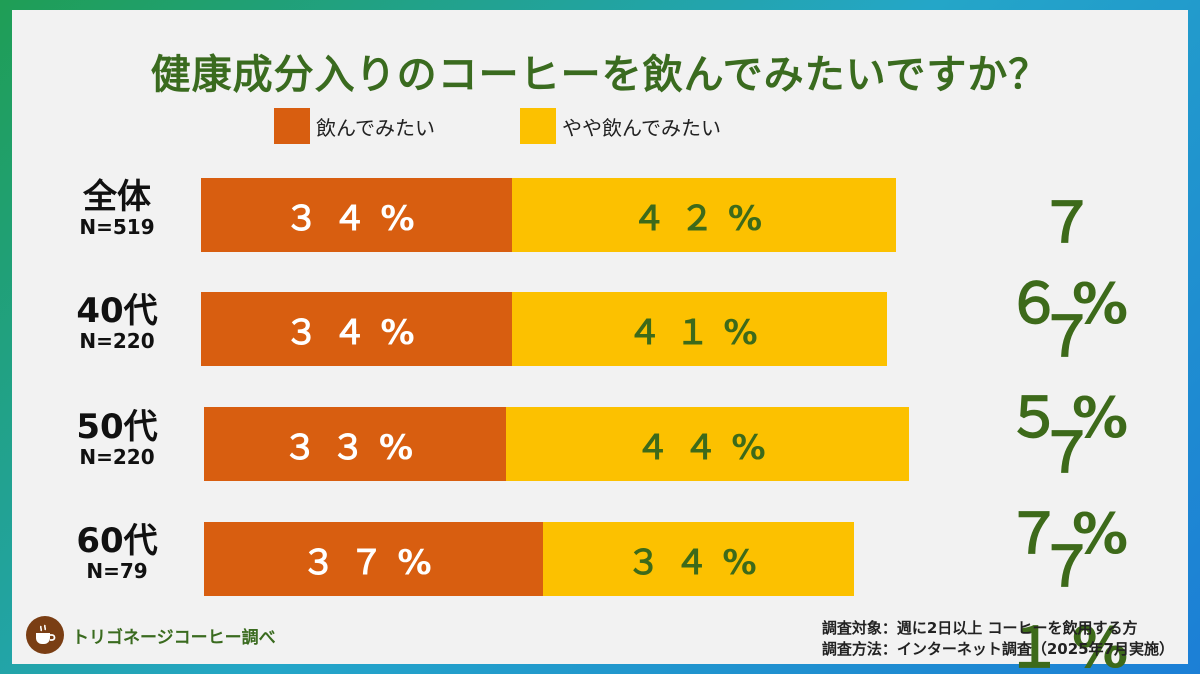 The image size is (1200, 684). I want to click on row-label-50s: 50代 N=220, so click(117, 438).